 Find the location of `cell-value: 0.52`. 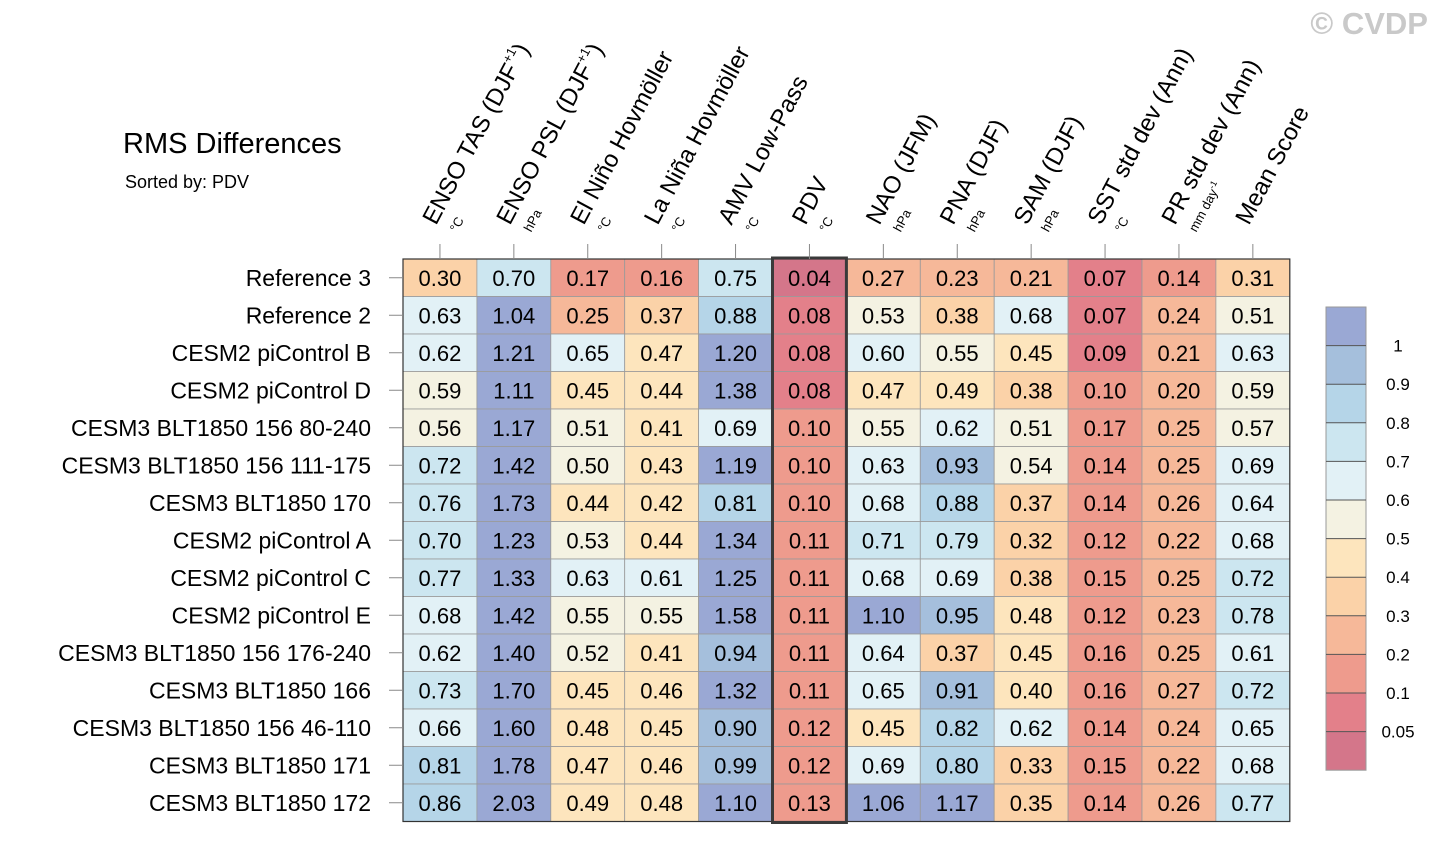

cell-value: 0.52 is located at coordinates (587, 653).